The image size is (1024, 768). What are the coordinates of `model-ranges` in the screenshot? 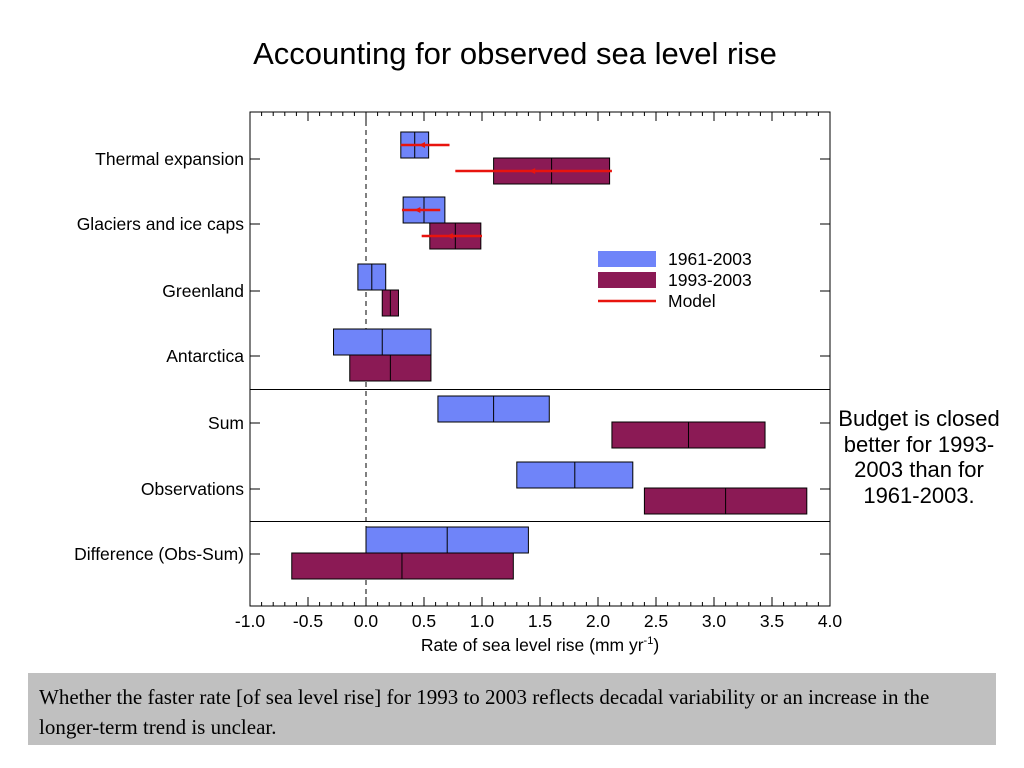 It's located at (506, 190).